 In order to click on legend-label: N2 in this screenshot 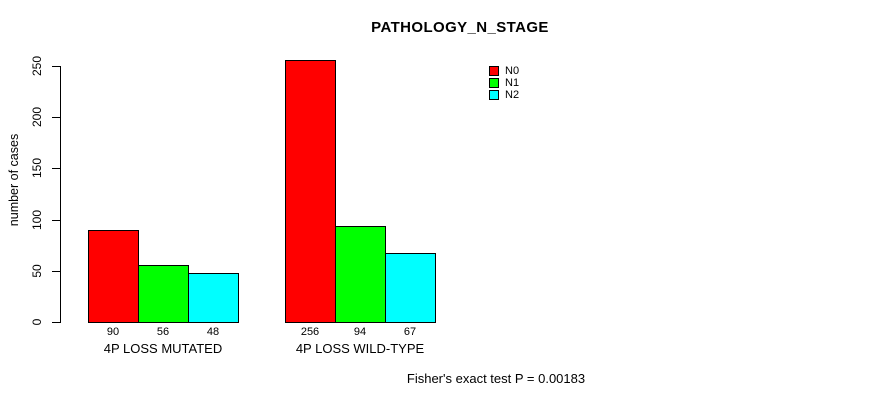, I will do `click(512, 95)`.